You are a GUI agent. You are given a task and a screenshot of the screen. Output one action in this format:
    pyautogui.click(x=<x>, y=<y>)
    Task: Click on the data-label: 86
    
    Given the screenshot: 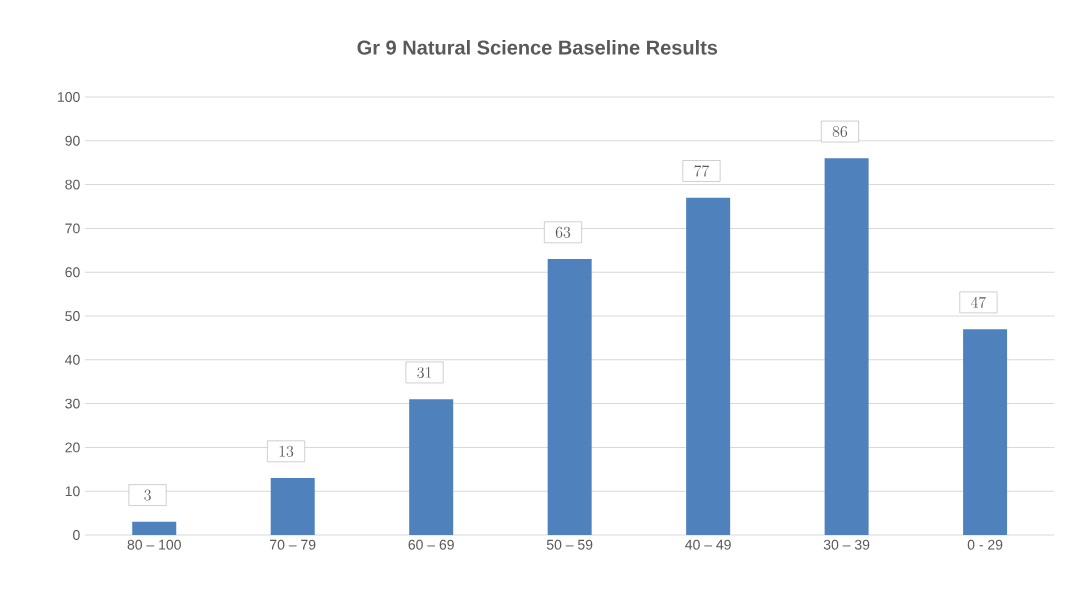 What is the action you would take?
    pyautogui.click(x=840, y=132)
    